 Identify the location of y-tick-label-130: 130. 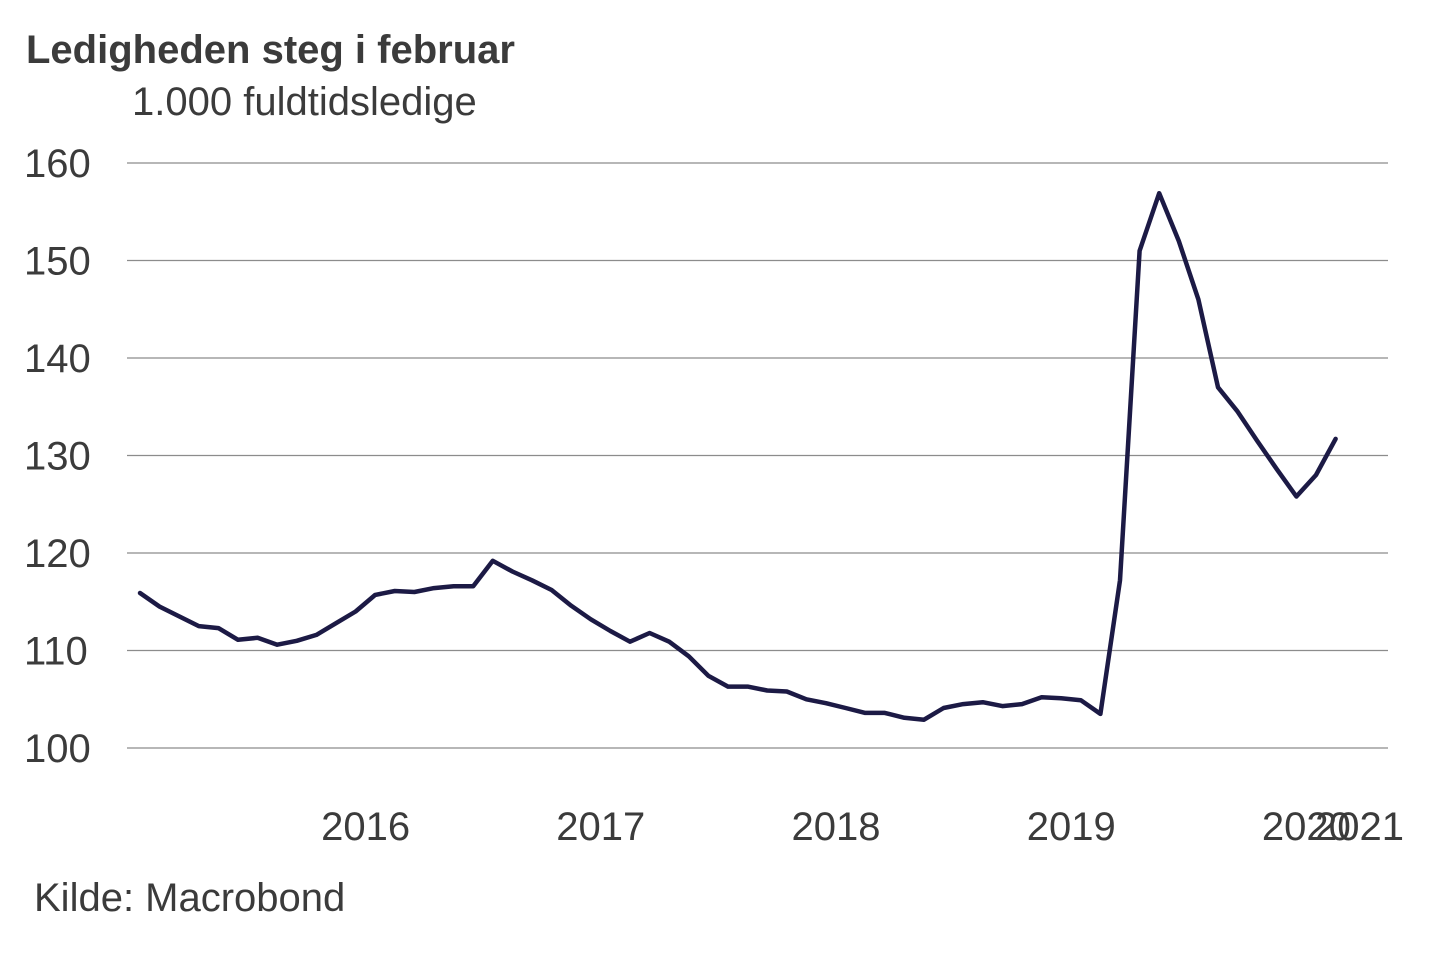
(57, 457).